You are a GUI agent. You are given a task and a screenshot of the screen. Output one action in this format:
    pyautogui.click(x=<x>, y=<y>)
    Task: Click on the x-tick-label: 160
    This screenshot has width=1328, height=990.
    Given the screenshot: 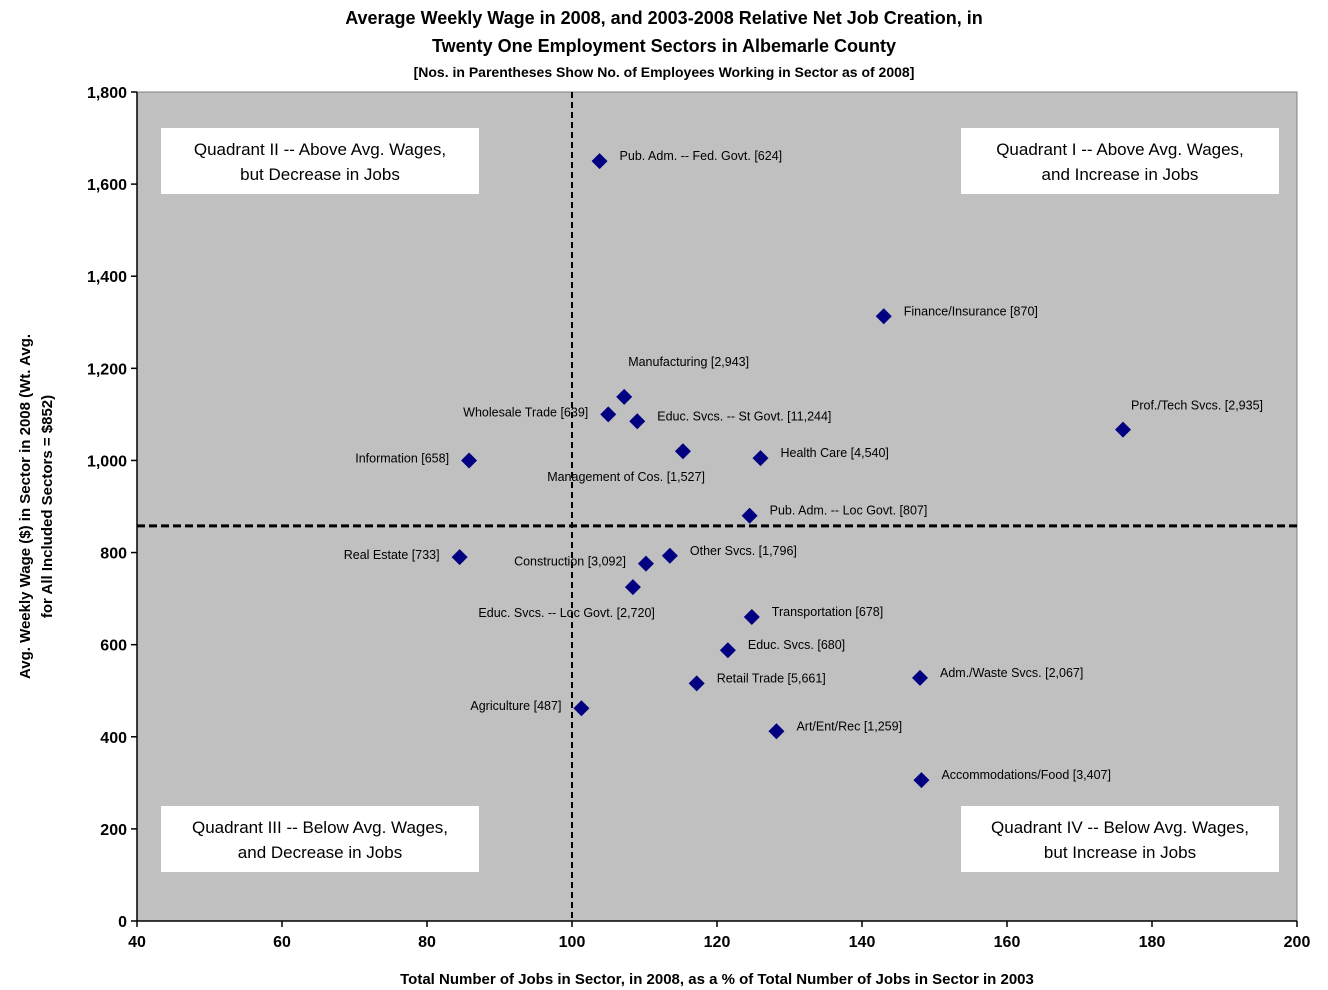 What is the action you would take?
    pyautogui.click(x=1007, y=942)
    